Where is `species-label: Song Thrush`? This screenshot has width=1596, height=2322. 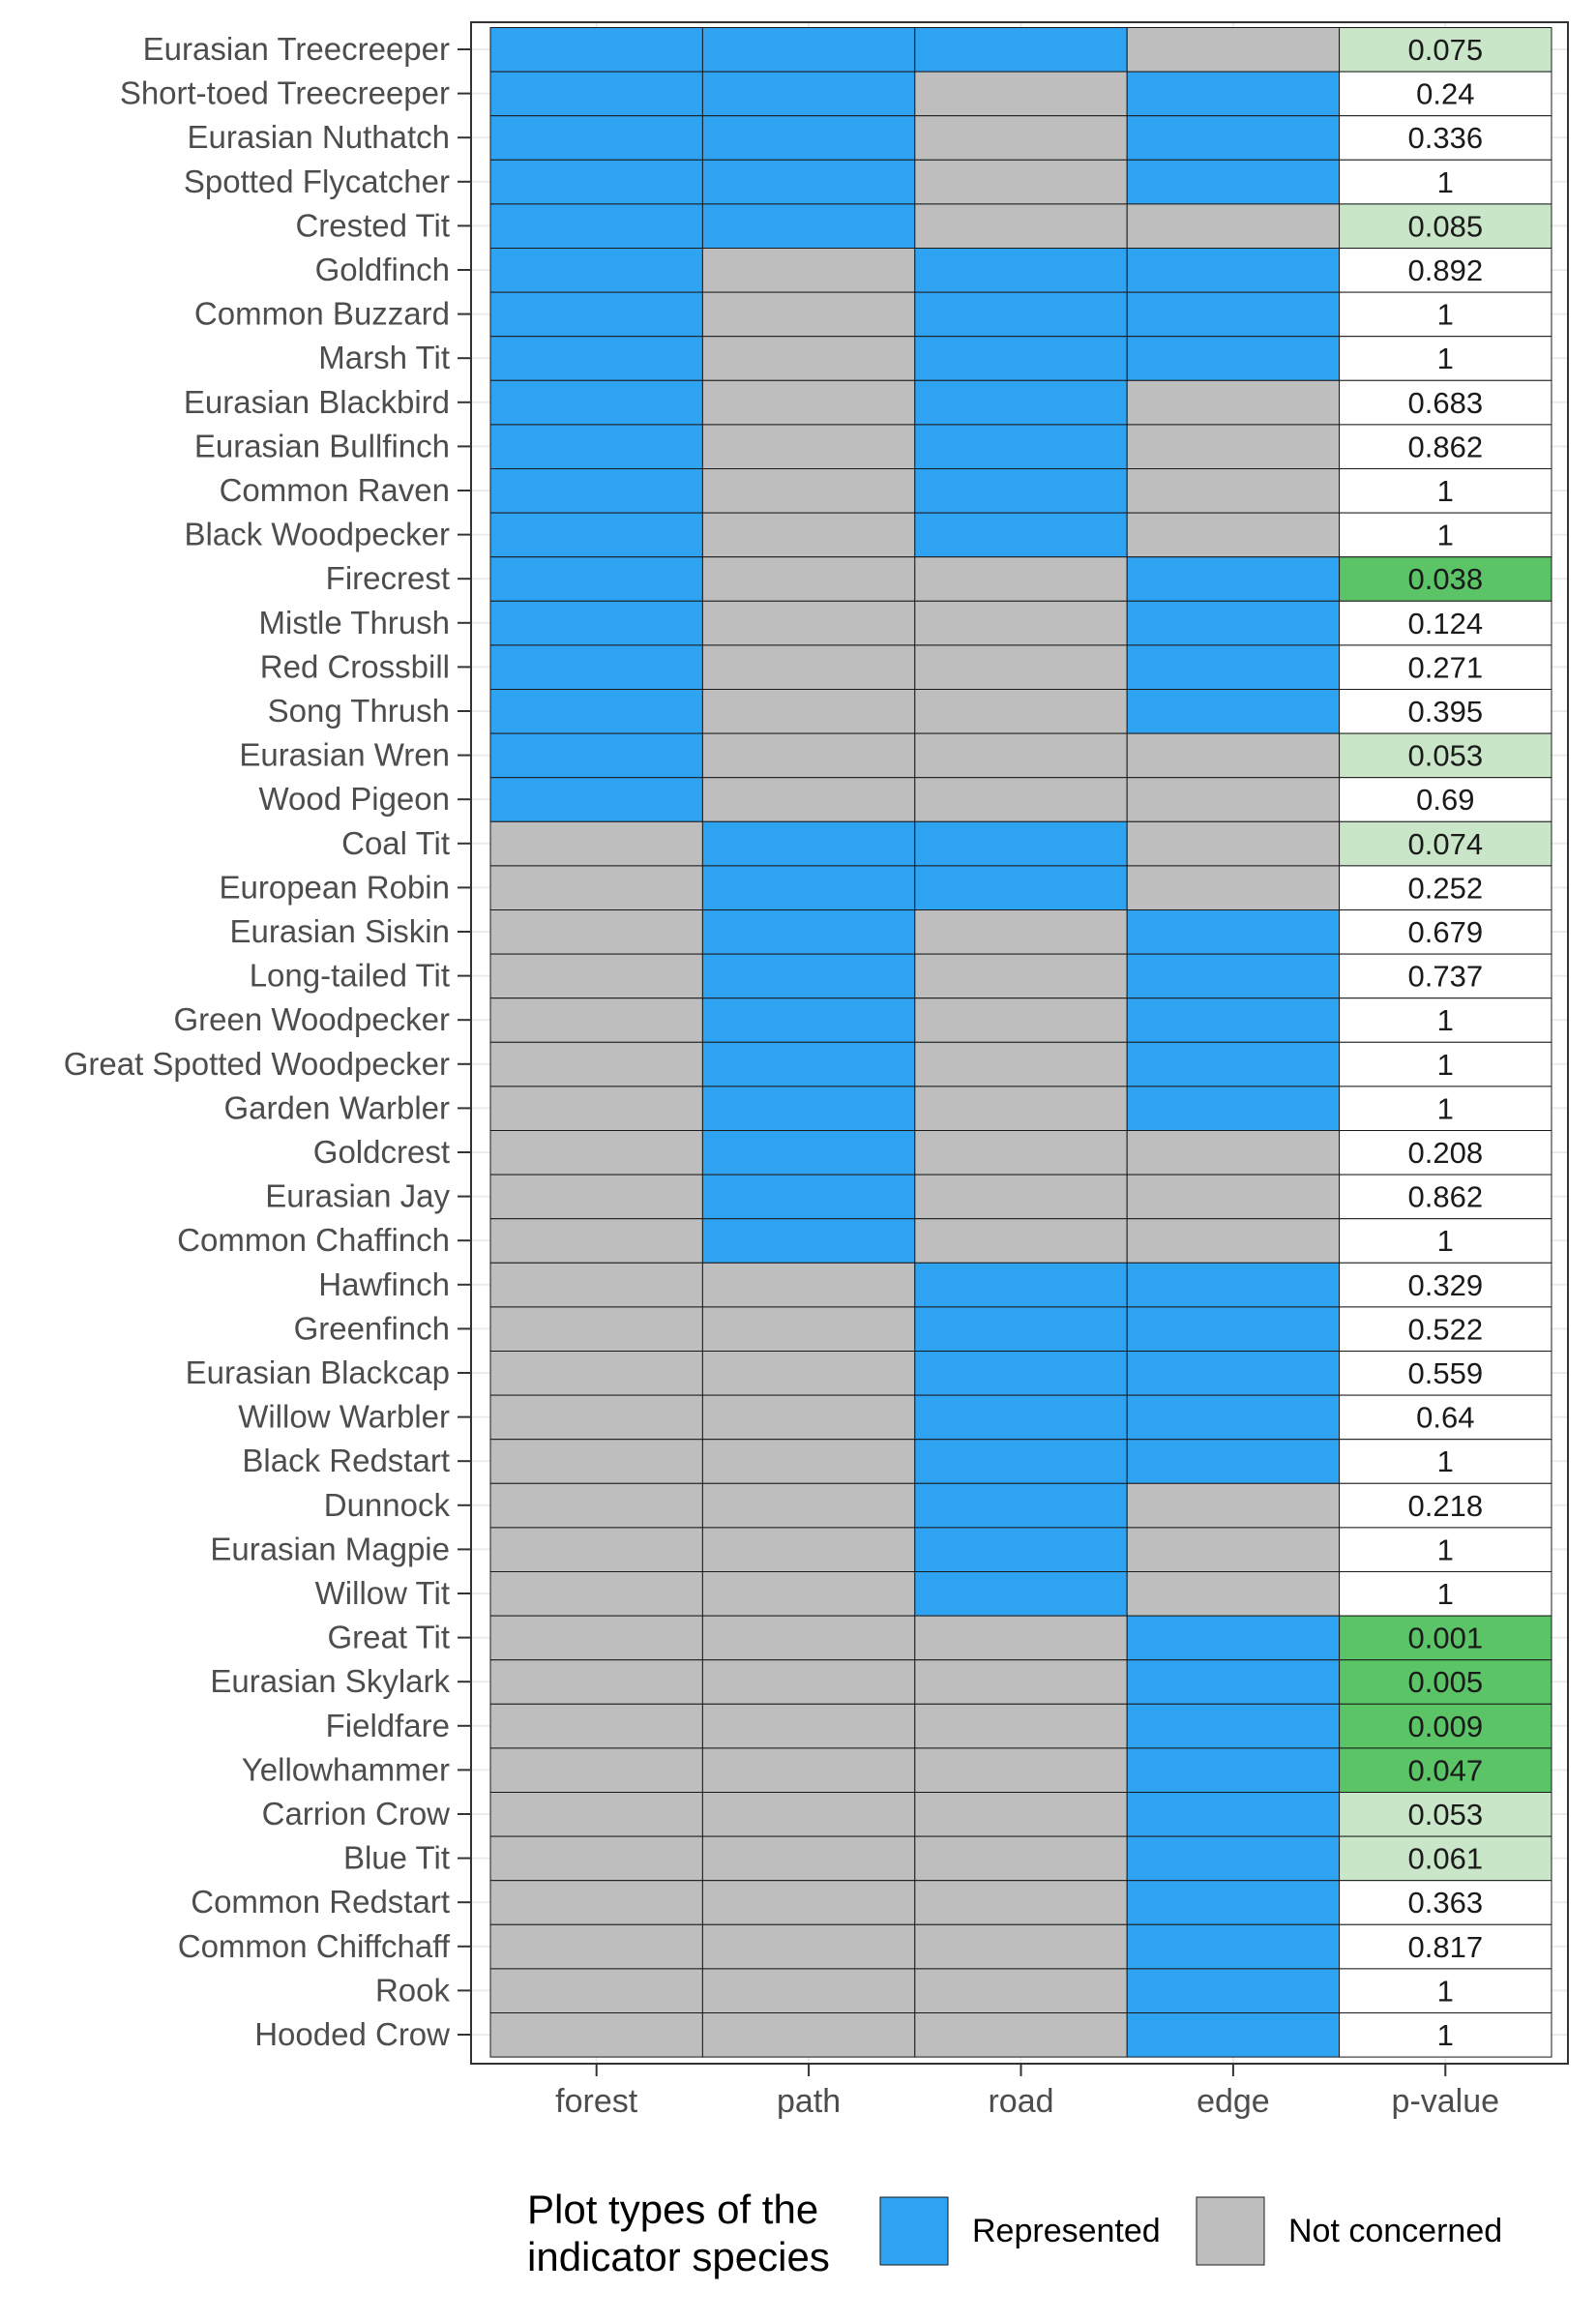 species-label: Song Thrush is located at coordinates (359, 711).